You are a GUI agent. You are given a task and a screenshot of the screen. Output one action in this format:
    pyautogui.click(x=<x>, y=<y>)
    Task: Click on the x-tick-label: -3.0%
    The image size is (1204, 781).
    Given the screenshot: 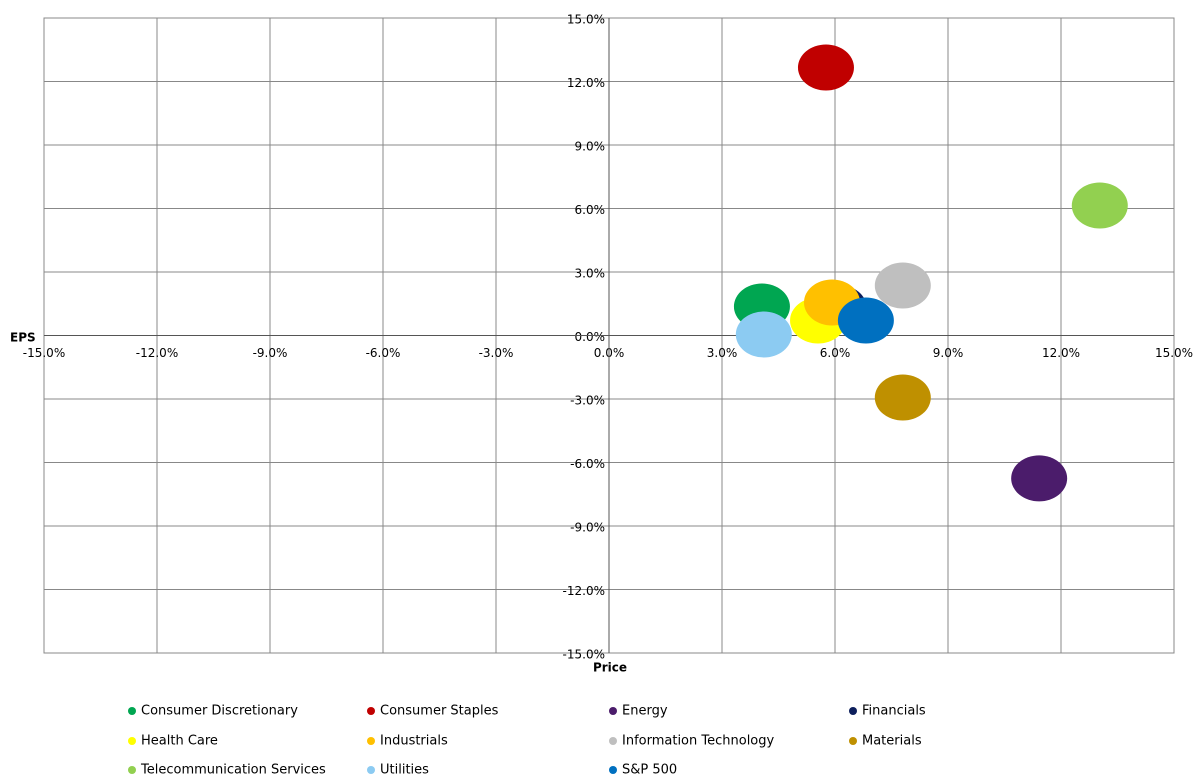 What is the action you would take?
    pyautogui.click(x=496, y=353)
    